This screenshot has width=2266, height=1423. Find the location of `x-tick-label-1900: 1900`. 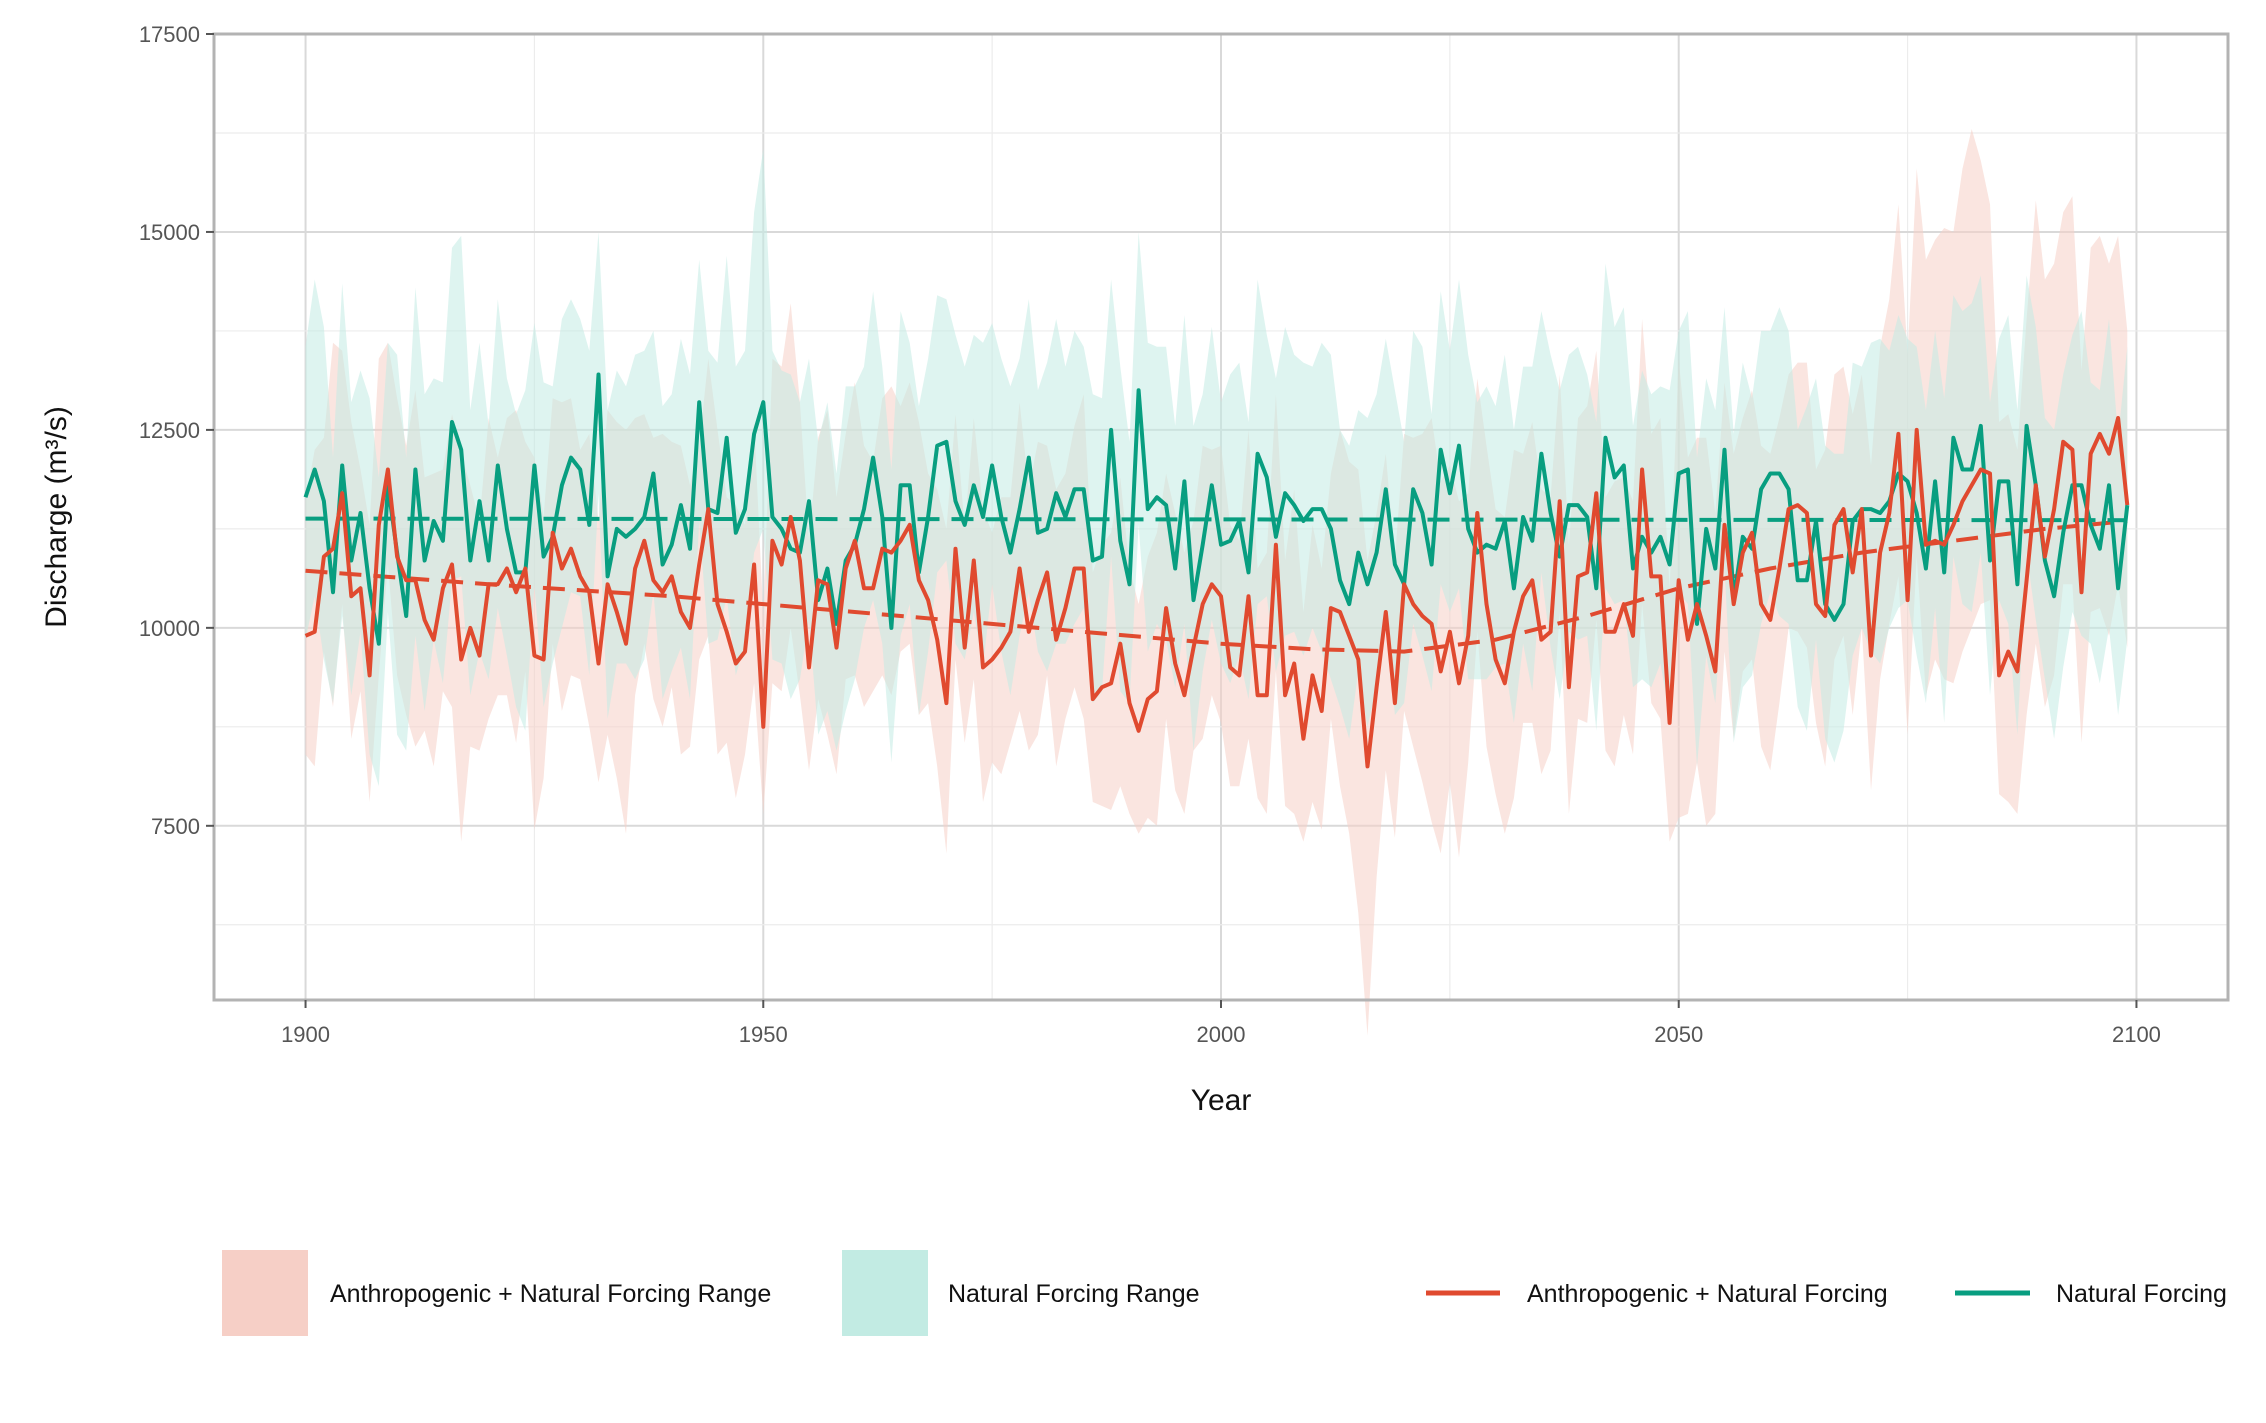

x-tick-label-1900: 1900 is located at coordinates (305, 1034).